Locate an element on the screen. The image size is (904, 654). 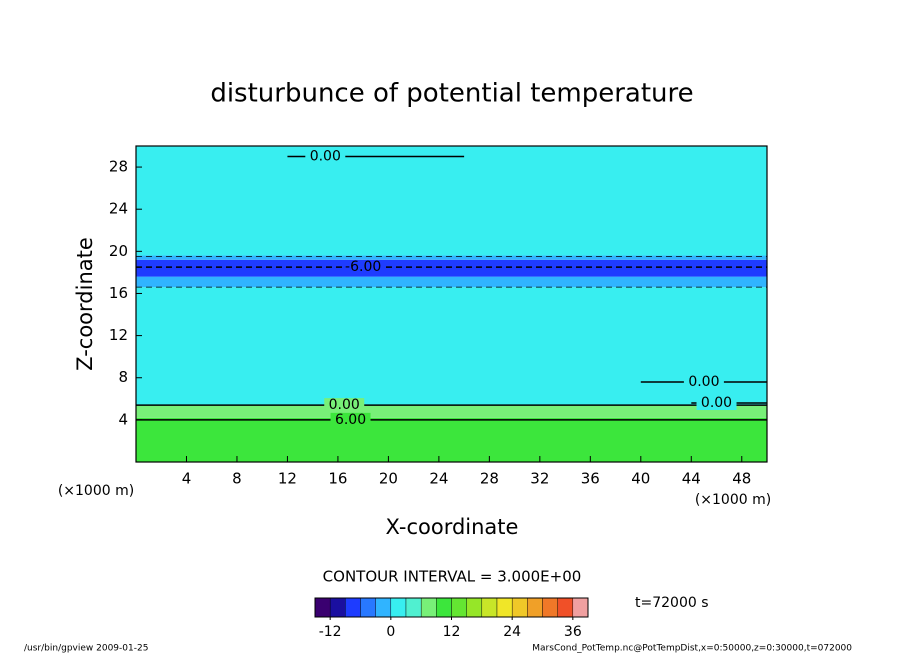
y-unit: (×1000 m) is located at coordinates (96, 491).